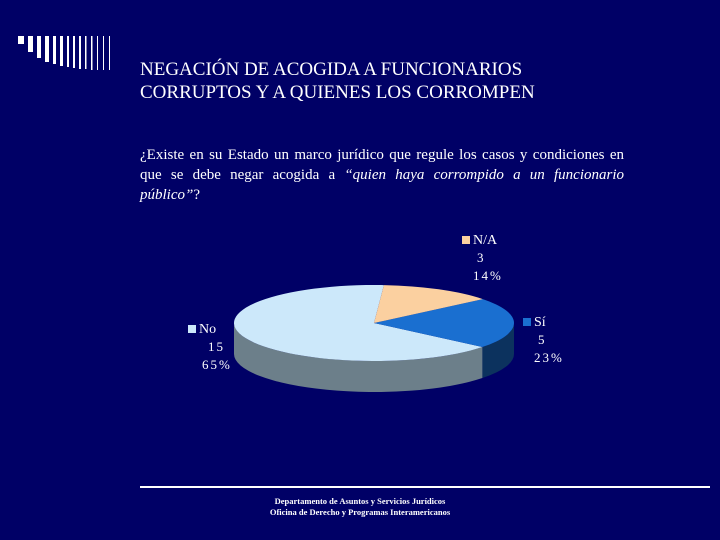 This screenshot has width=720, height=540. Describe the element at coordinates (358, 357) in the screenshot. I see `pie-side-no` at that location.